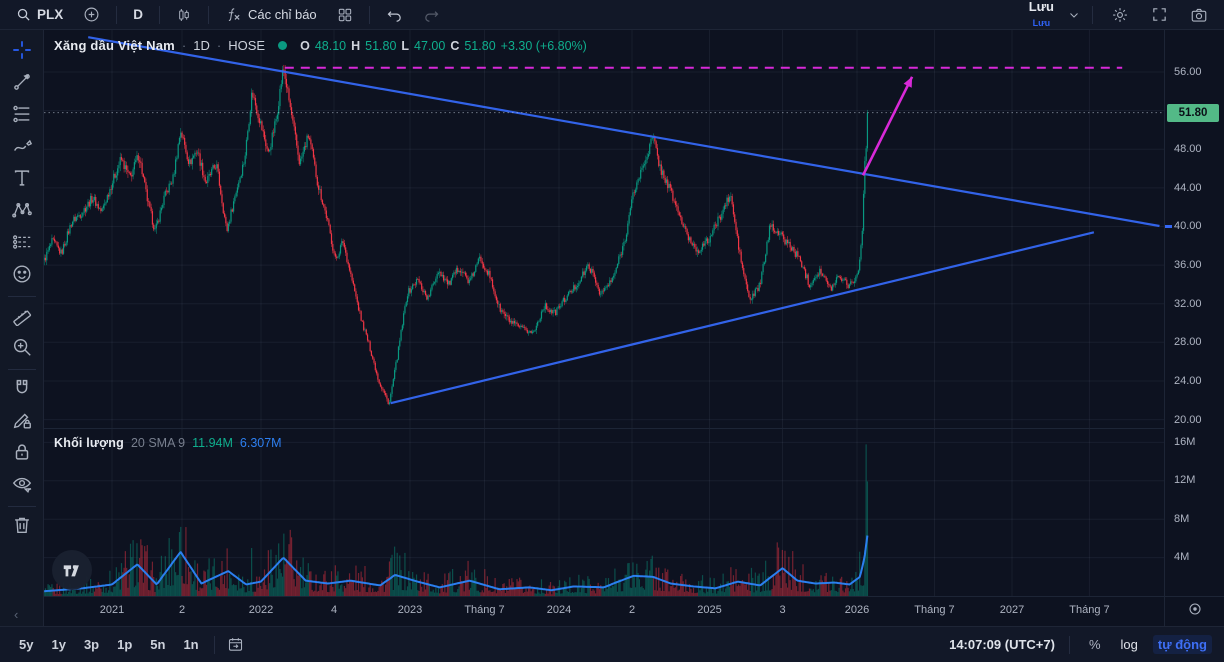 The height and width of the screenshot is (662, 1224). I want to click on range-button-1n: 1n, so click(191, 644).